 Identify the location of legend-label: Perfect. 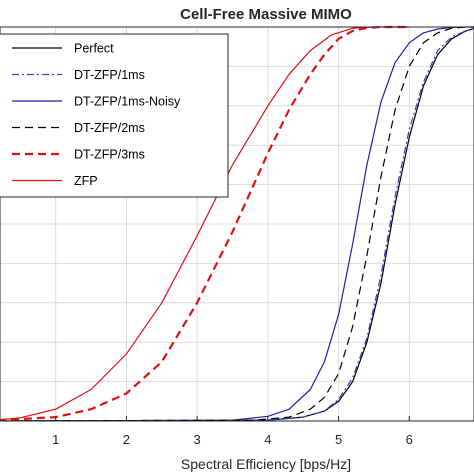
(94, 49).